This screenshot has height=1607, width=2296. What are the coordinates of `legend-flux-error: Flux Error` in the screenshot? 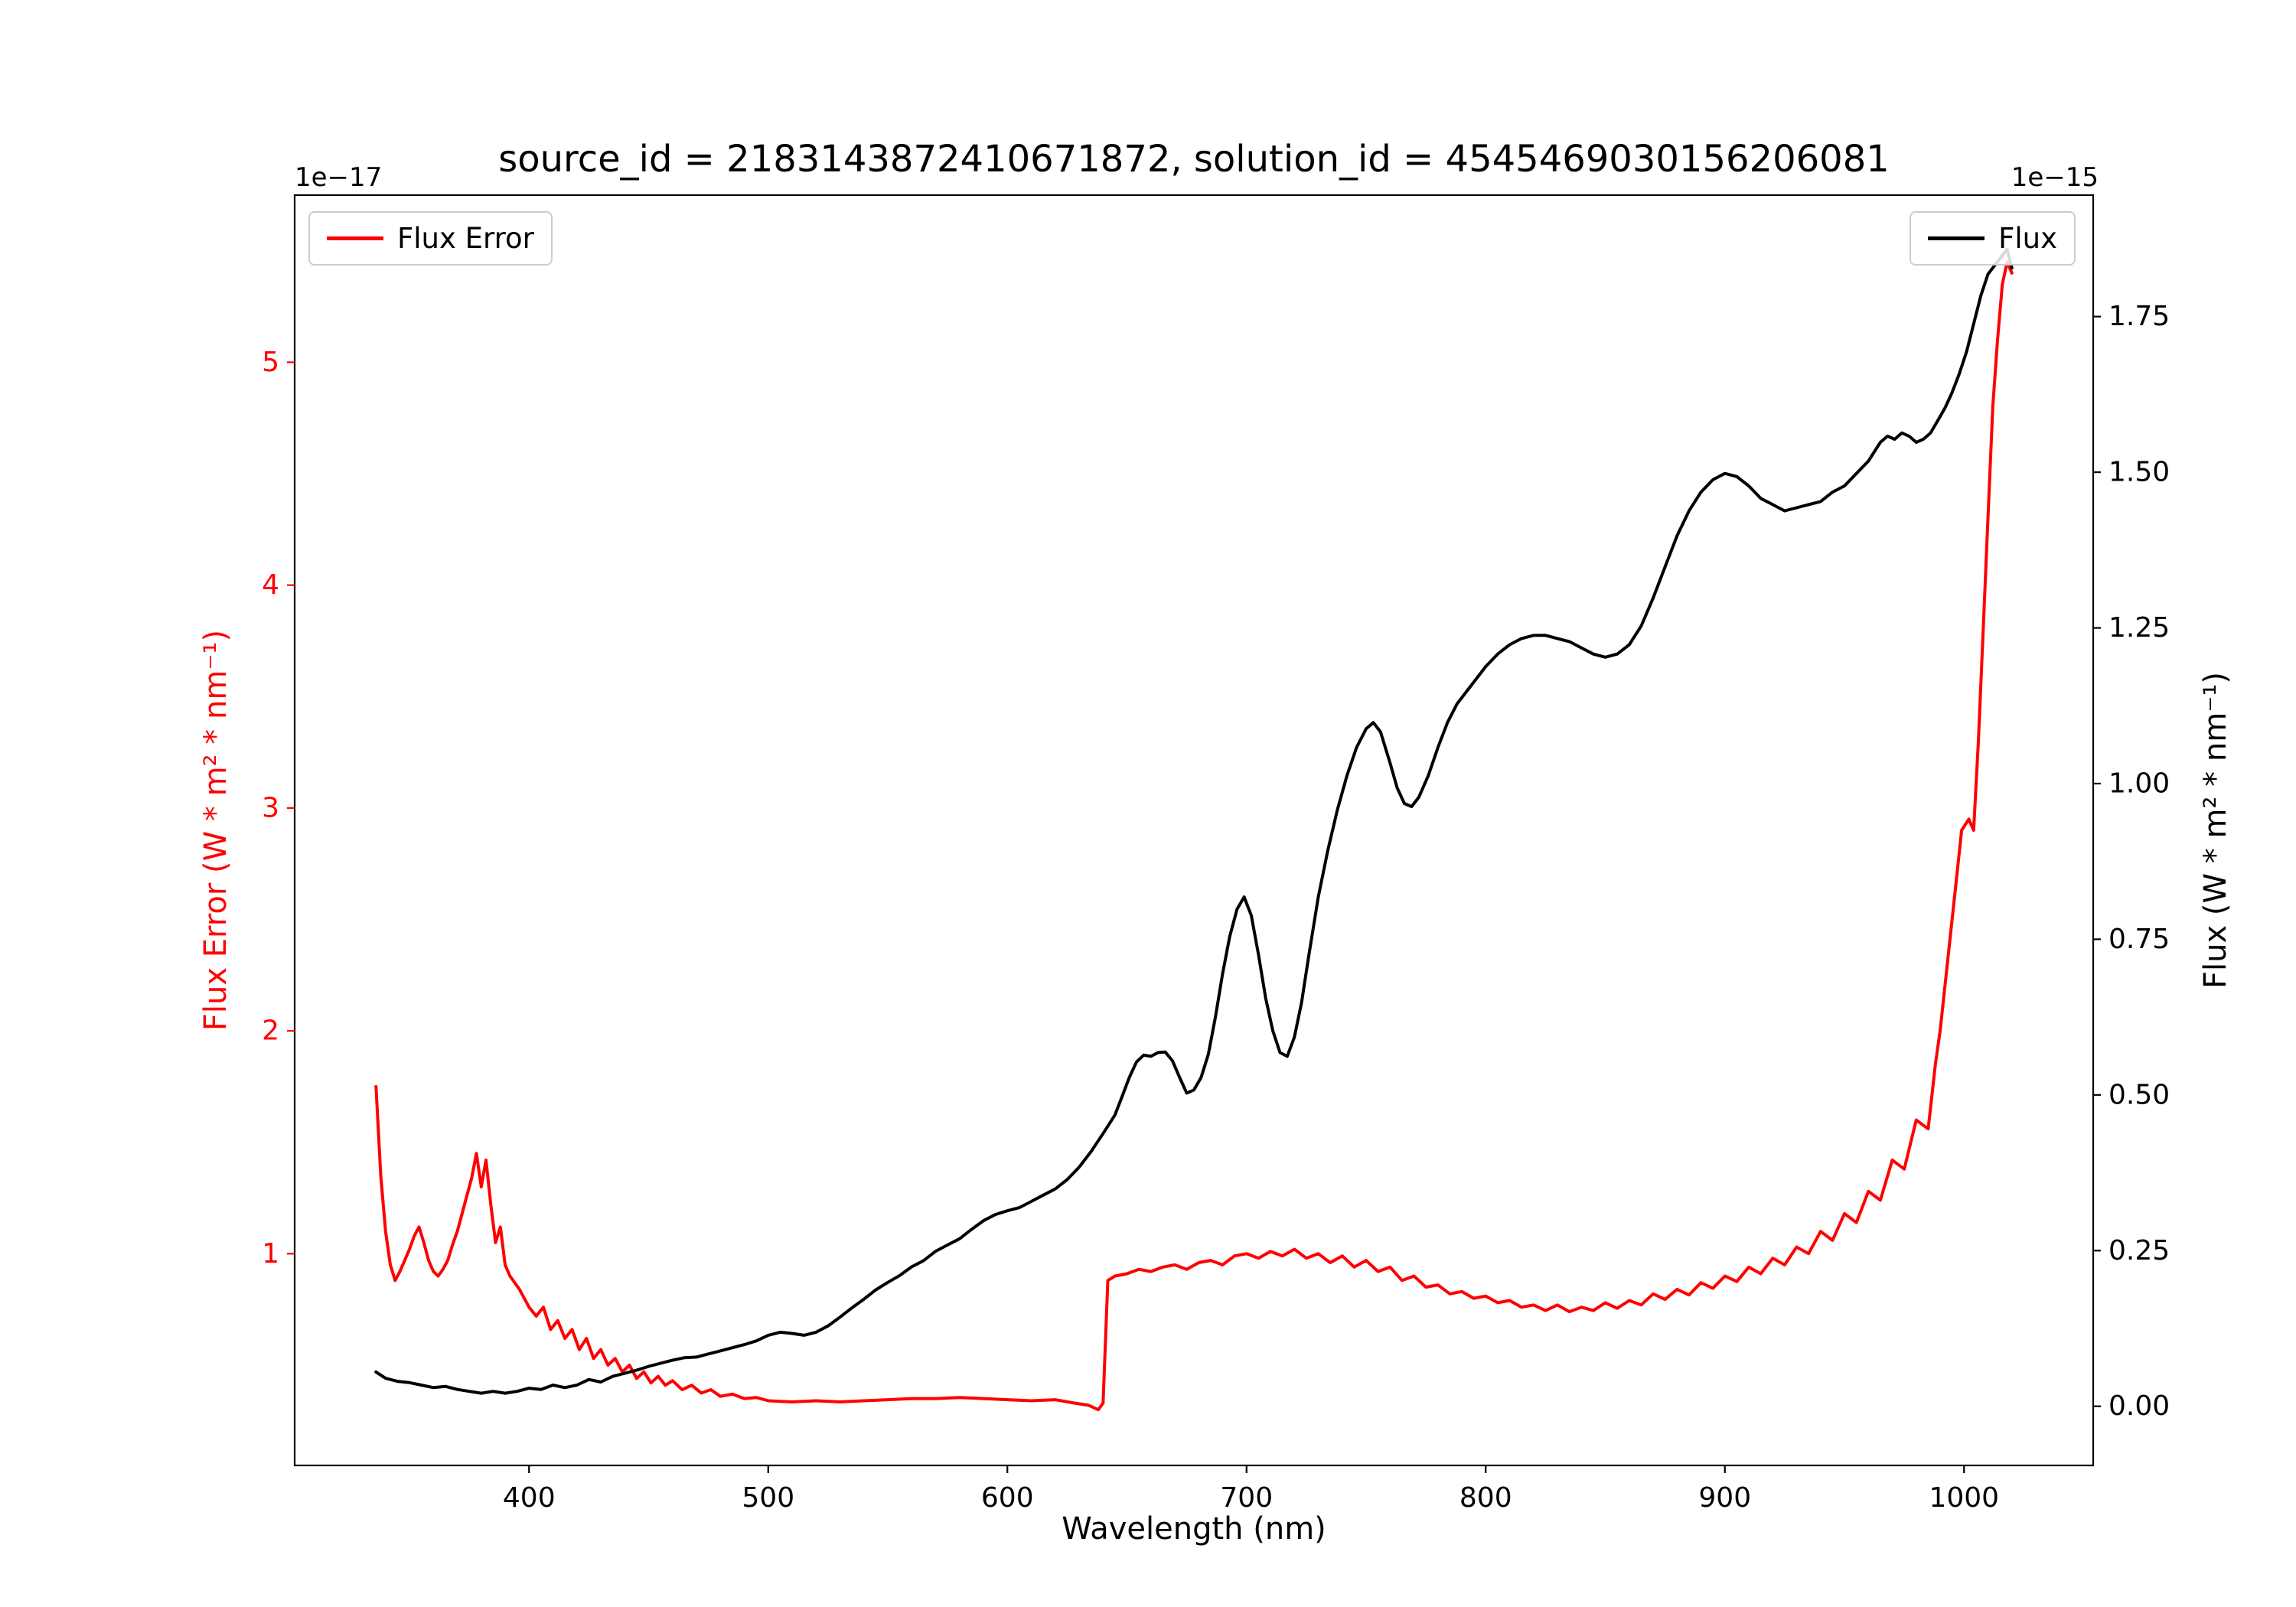 It's located at (430, 239).